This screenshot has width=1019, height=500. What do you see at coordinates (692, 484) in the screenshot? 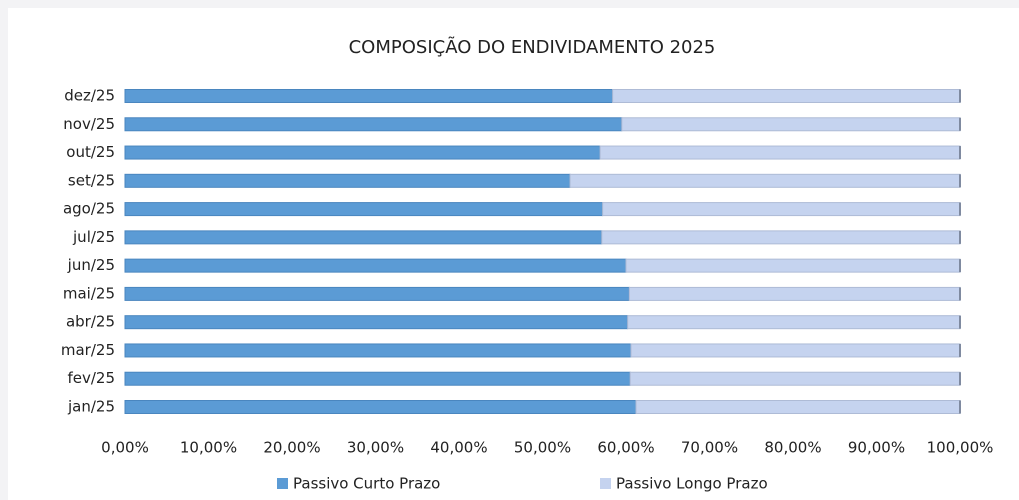
I see `legend-label: Passivo Longo Prazo` at bounding box center [692, 484].